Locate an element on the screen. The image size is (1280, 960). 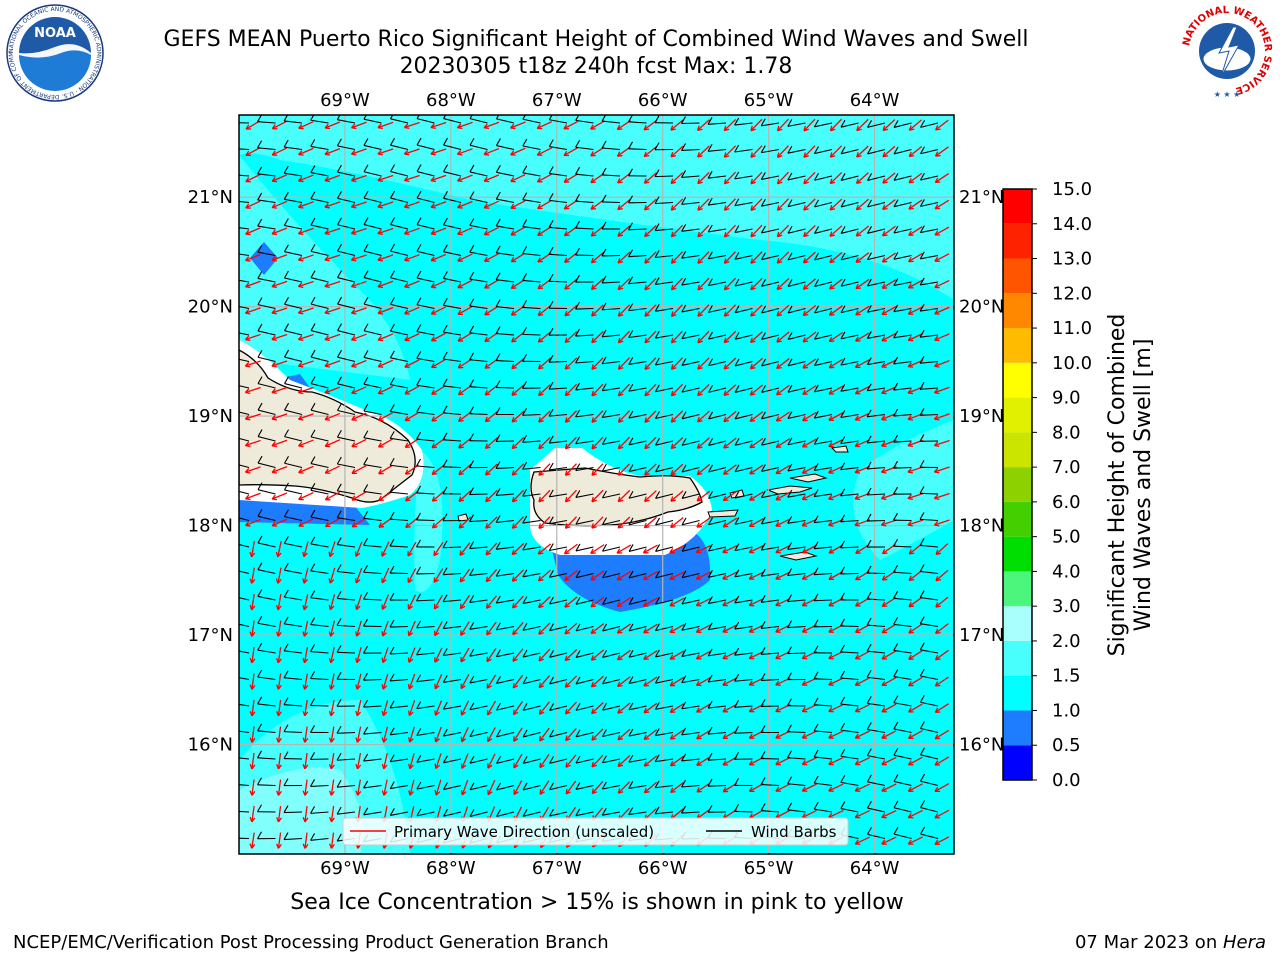
lat-label-left: 20°N is located at coordinates (210, 307).